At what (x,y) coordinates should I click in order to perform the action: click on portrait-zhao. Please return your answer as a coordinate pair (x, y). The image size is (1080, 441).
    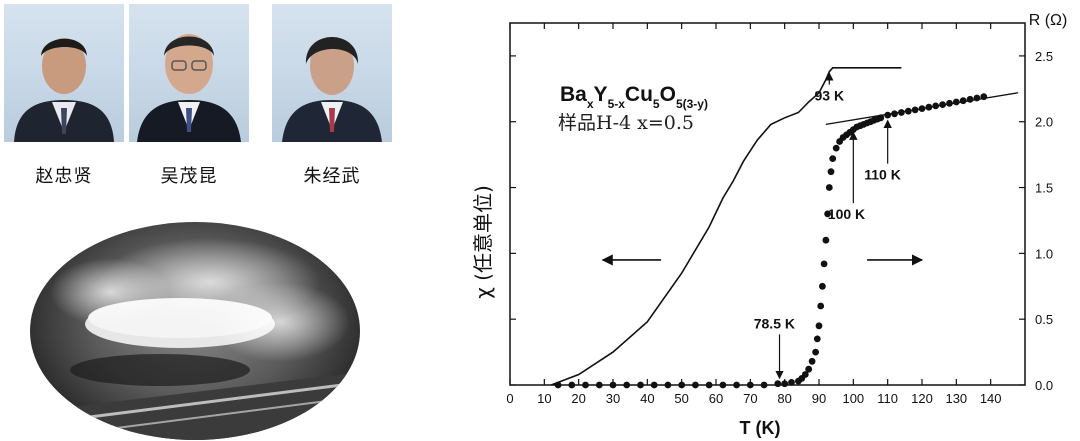
    Looking at the image, I should click on (64, 73).